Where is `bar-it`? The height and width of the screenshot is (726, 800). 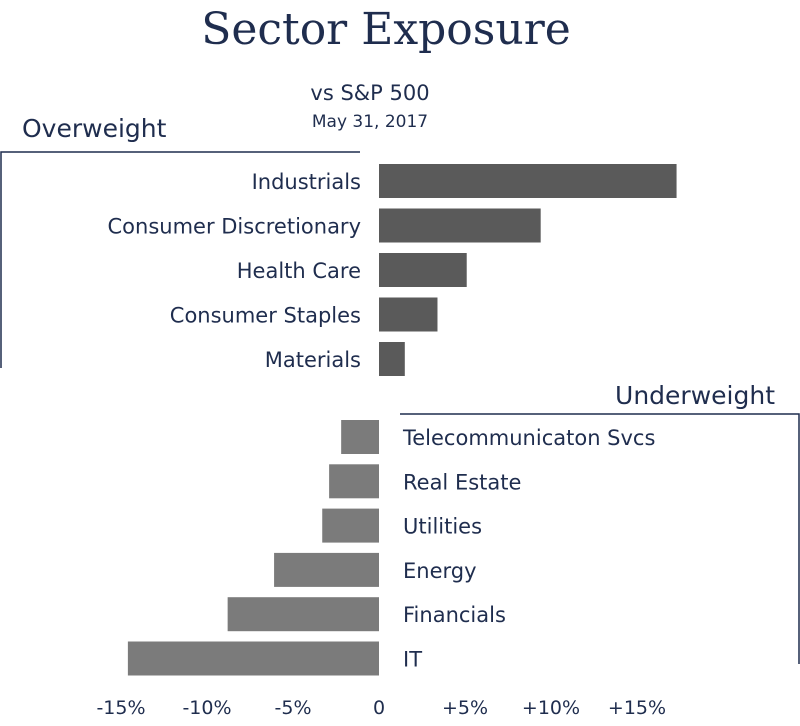
bar-it is located at coordinates (253, 658).